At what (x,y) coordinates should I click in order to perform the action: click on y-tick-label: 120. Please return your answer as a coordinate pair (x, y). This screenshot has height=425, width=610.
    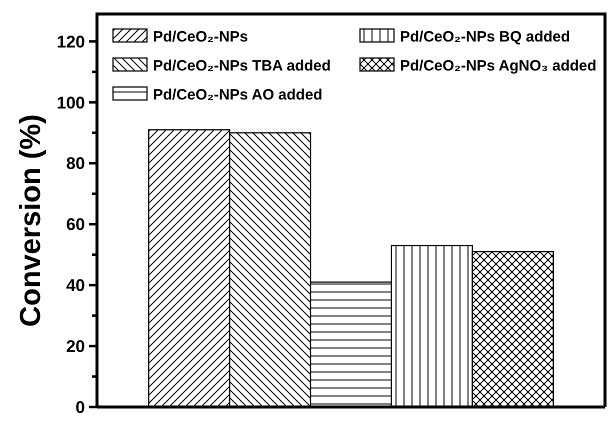
    Looking at the image, I should click on (70, 42).